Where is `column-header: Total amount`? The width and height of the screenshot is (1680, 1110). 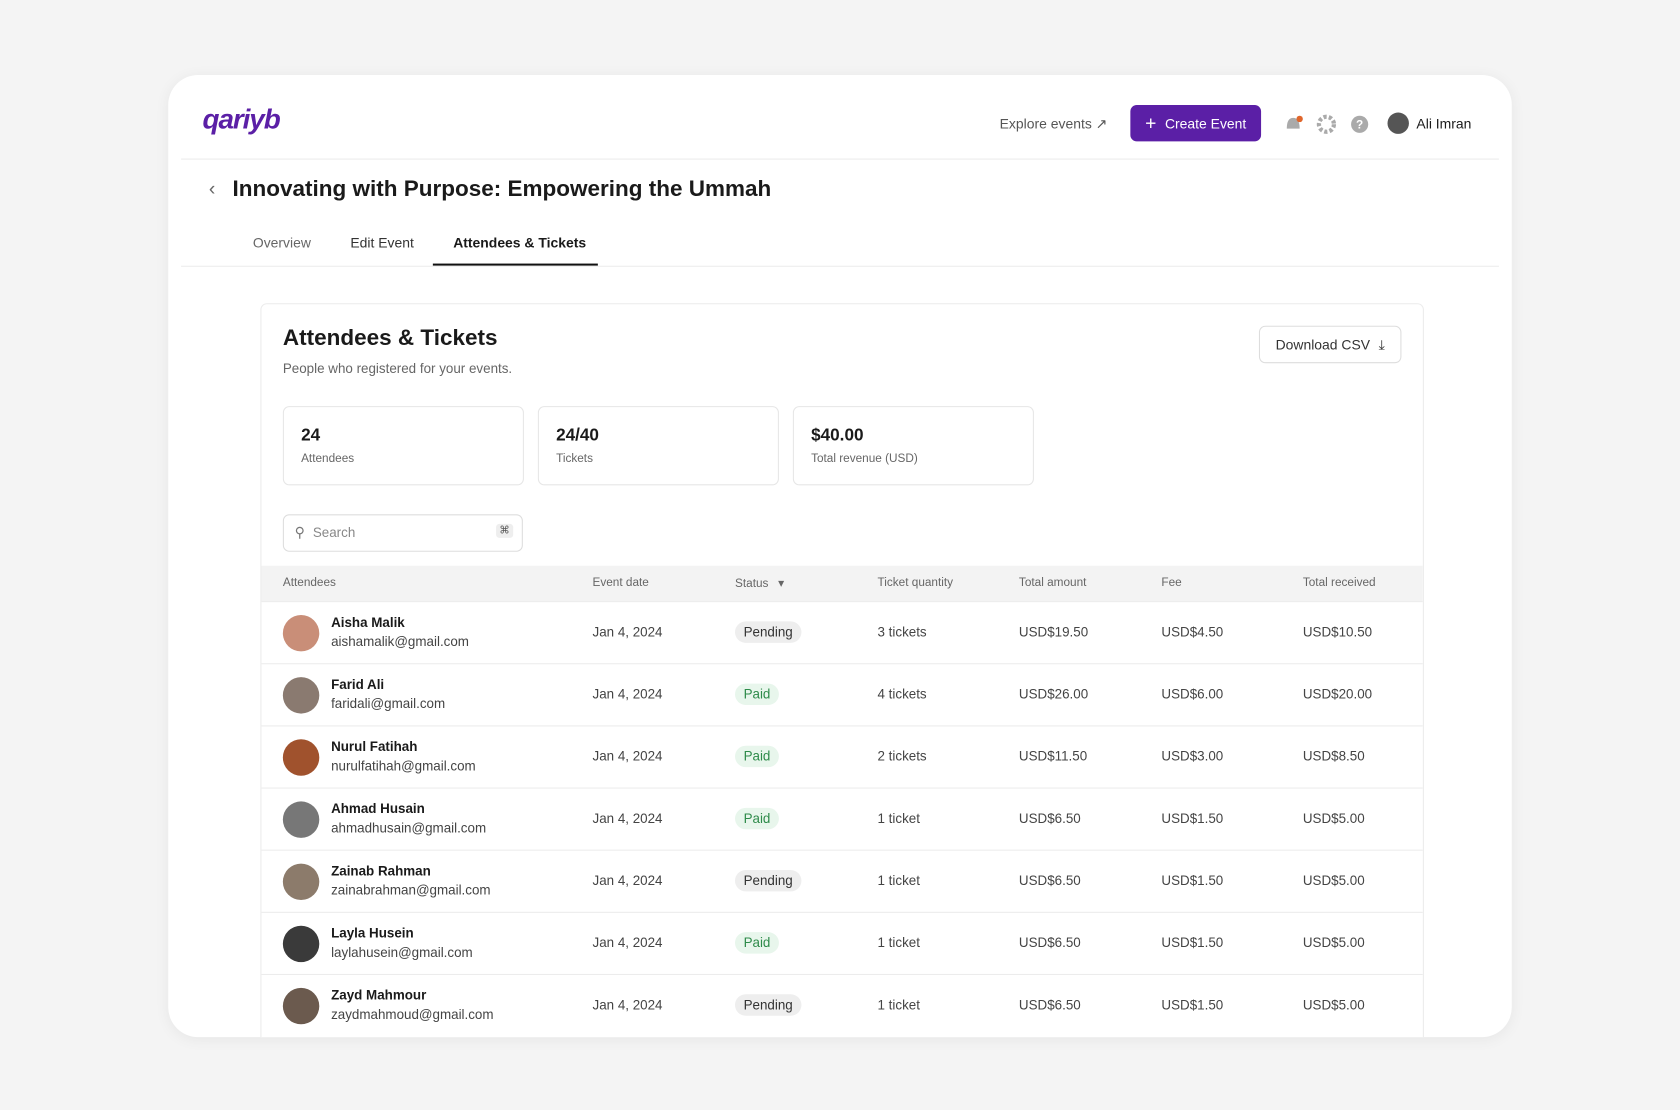 column-header: Total amount is located at coordinates (1052, 583).